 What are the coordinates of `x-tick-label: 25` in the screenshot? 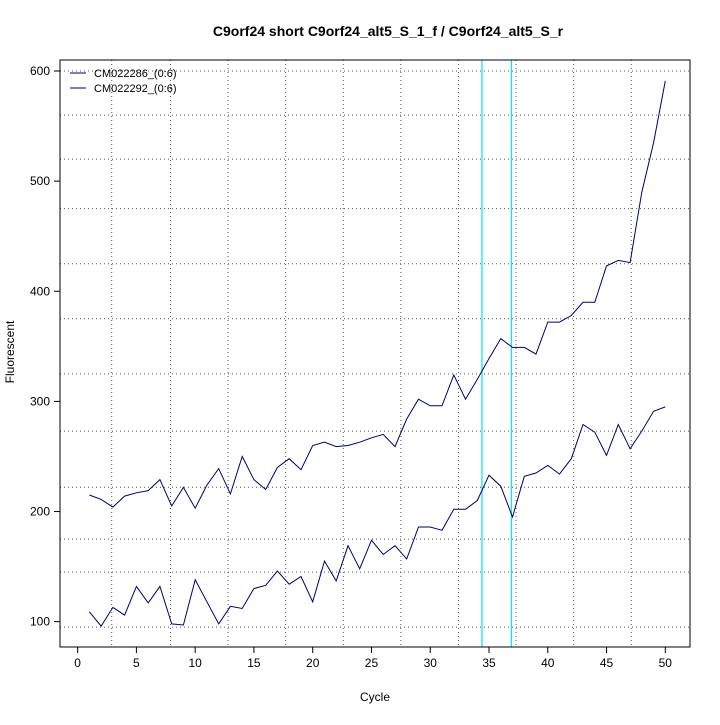 It's located at (372, 663).